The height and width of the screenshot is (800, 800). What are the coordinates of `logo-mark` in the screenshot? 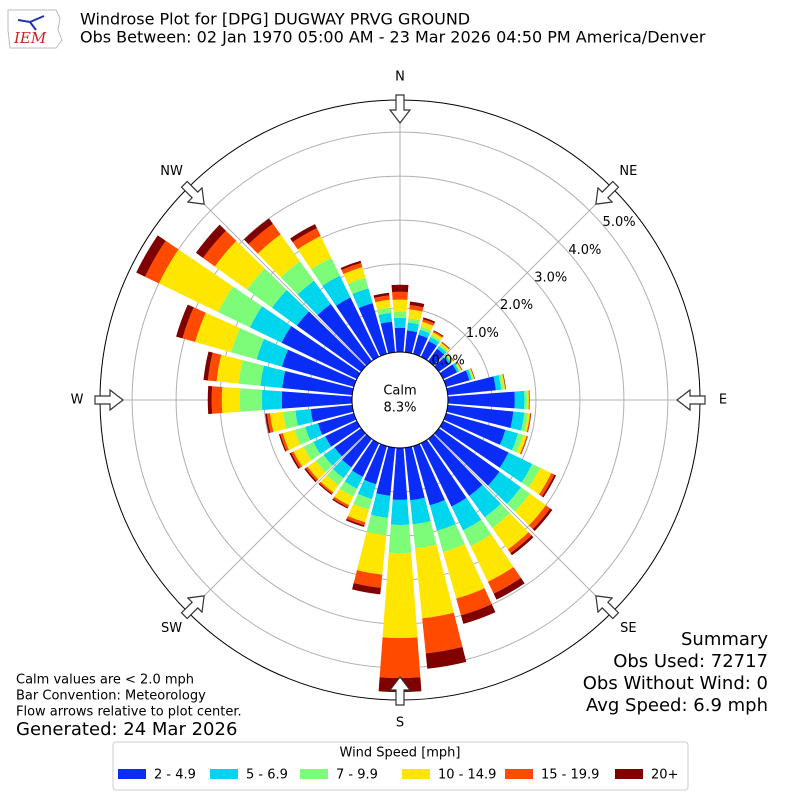 It's located at (31, 23).